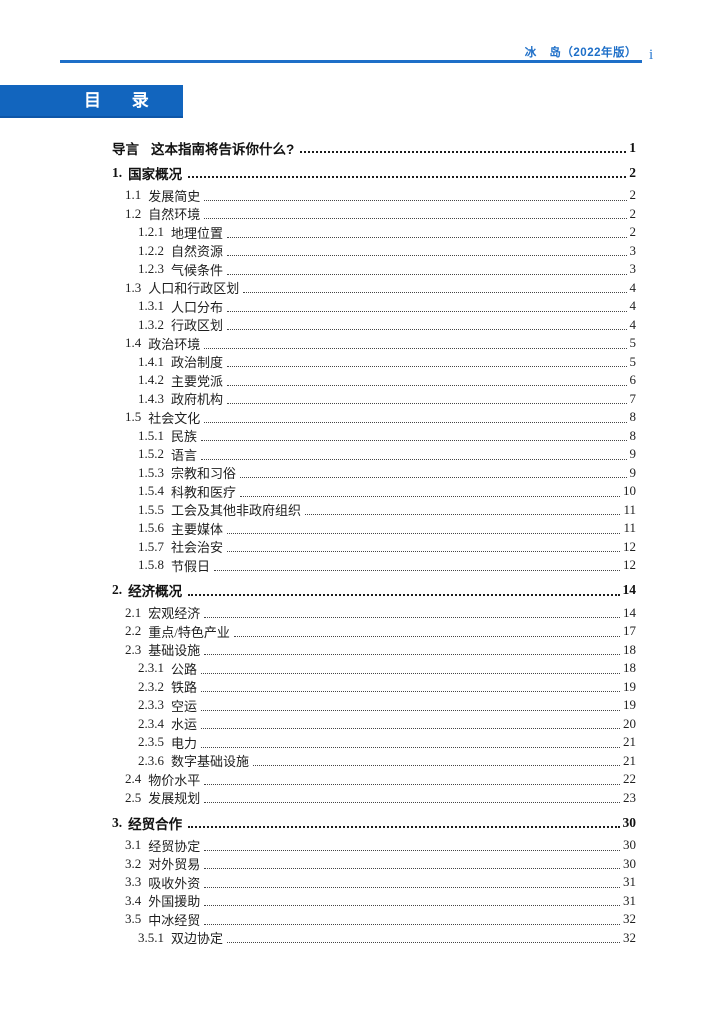  I want to click on toc-entry: 2.3.1 公路 18, so click(374, 668).